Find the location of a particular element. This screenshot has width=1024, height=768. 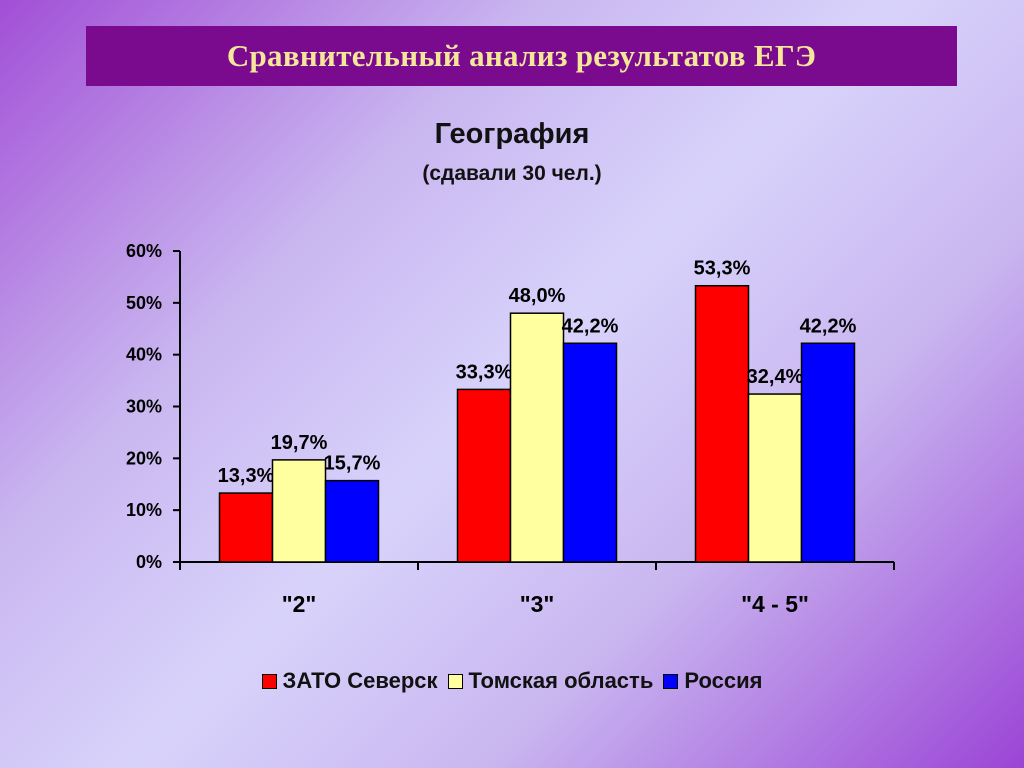

legend-item-tomsk: Томская область is located at coordinates (550, 681).